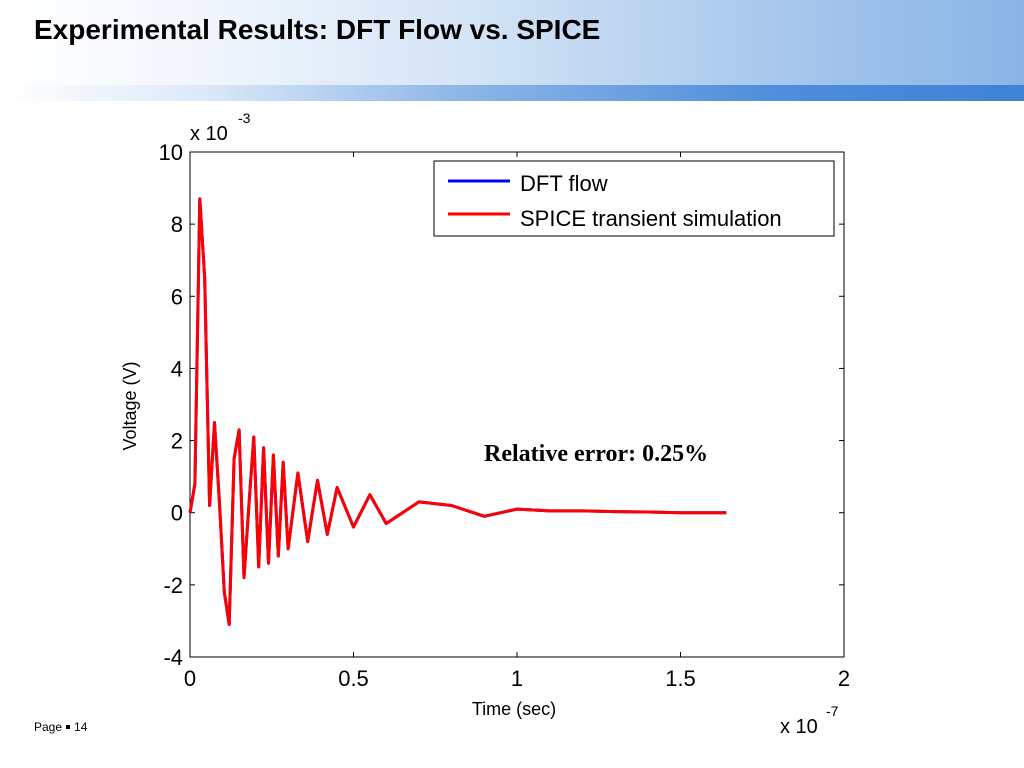  I want to click on y-multiplier-label: x 10, so click(209, 134).